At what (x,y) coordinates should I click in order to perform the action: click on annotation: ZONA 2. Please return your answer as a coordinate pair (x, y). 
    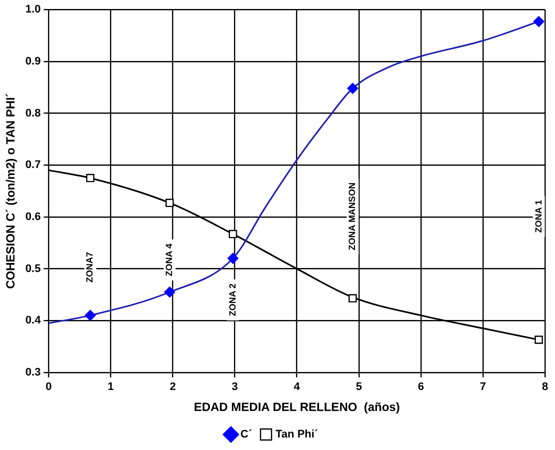
    Looking at the image, I should click on (232, 300).